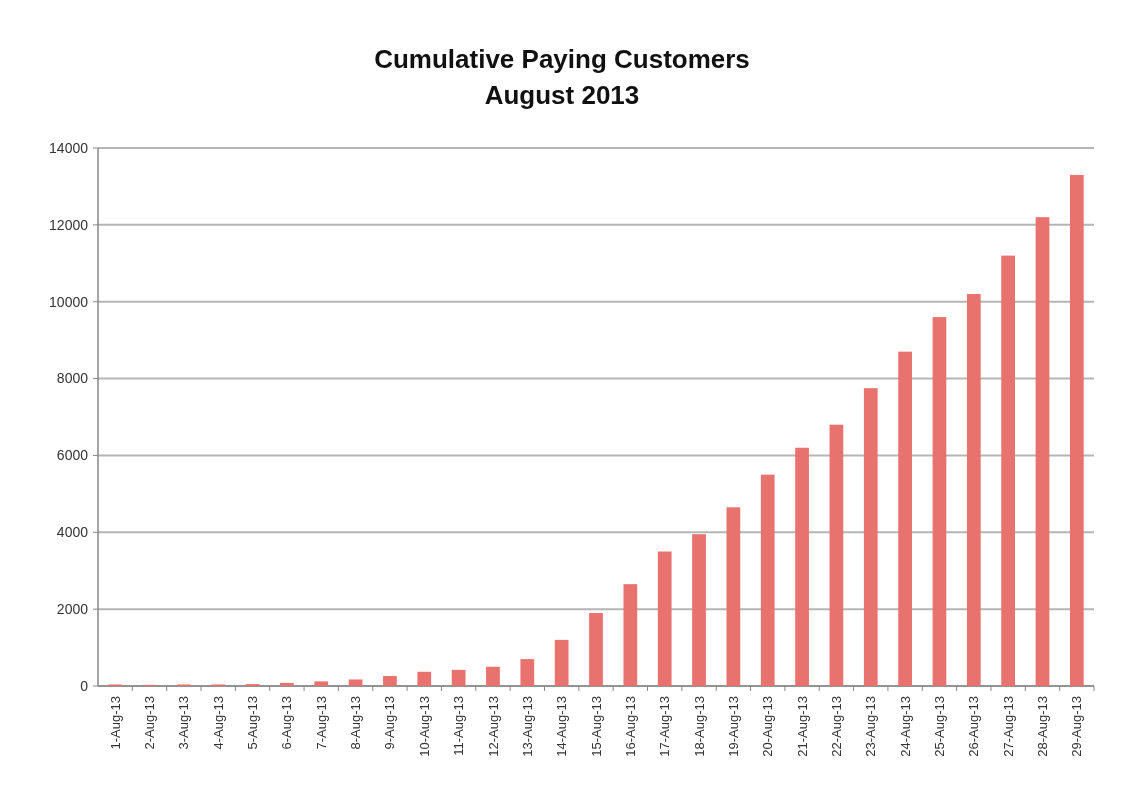 The image size is (1124, 794). What do you see at coordinates (184, 723) in the screenshot?
I see `x-tick-label: 3-Aug-13` at bounding box center [184, 723].